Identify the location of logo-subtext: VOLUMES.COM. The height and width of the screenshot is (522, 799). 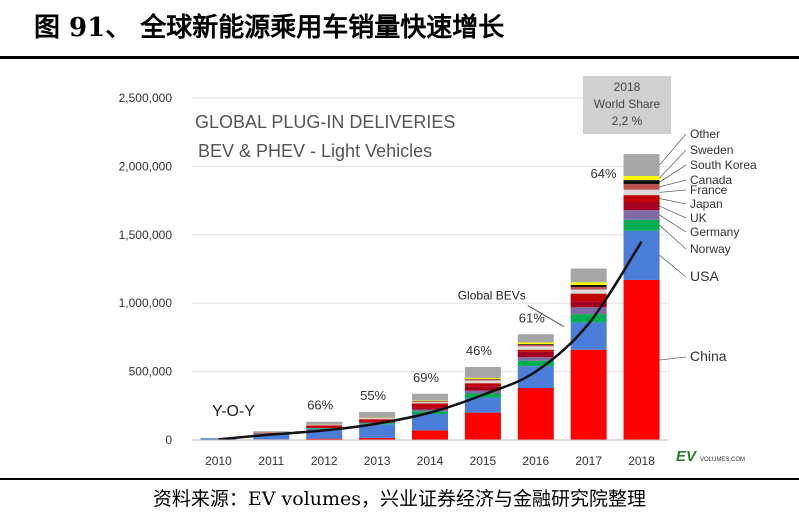
(722, 460).